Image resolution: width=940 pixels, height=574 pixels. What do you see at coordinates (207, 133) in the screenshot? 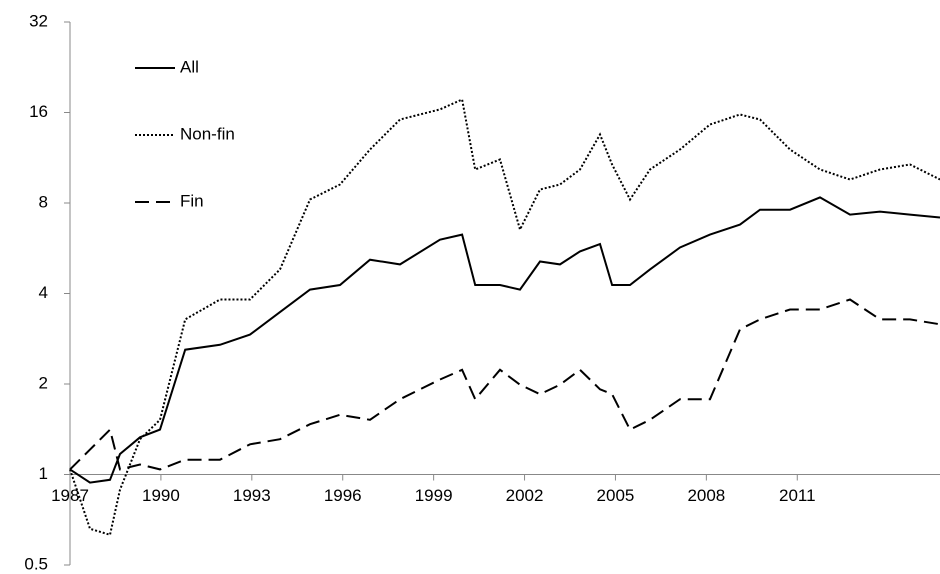
I see `legend-label: Non-fin` at bounding box center [207, 133].